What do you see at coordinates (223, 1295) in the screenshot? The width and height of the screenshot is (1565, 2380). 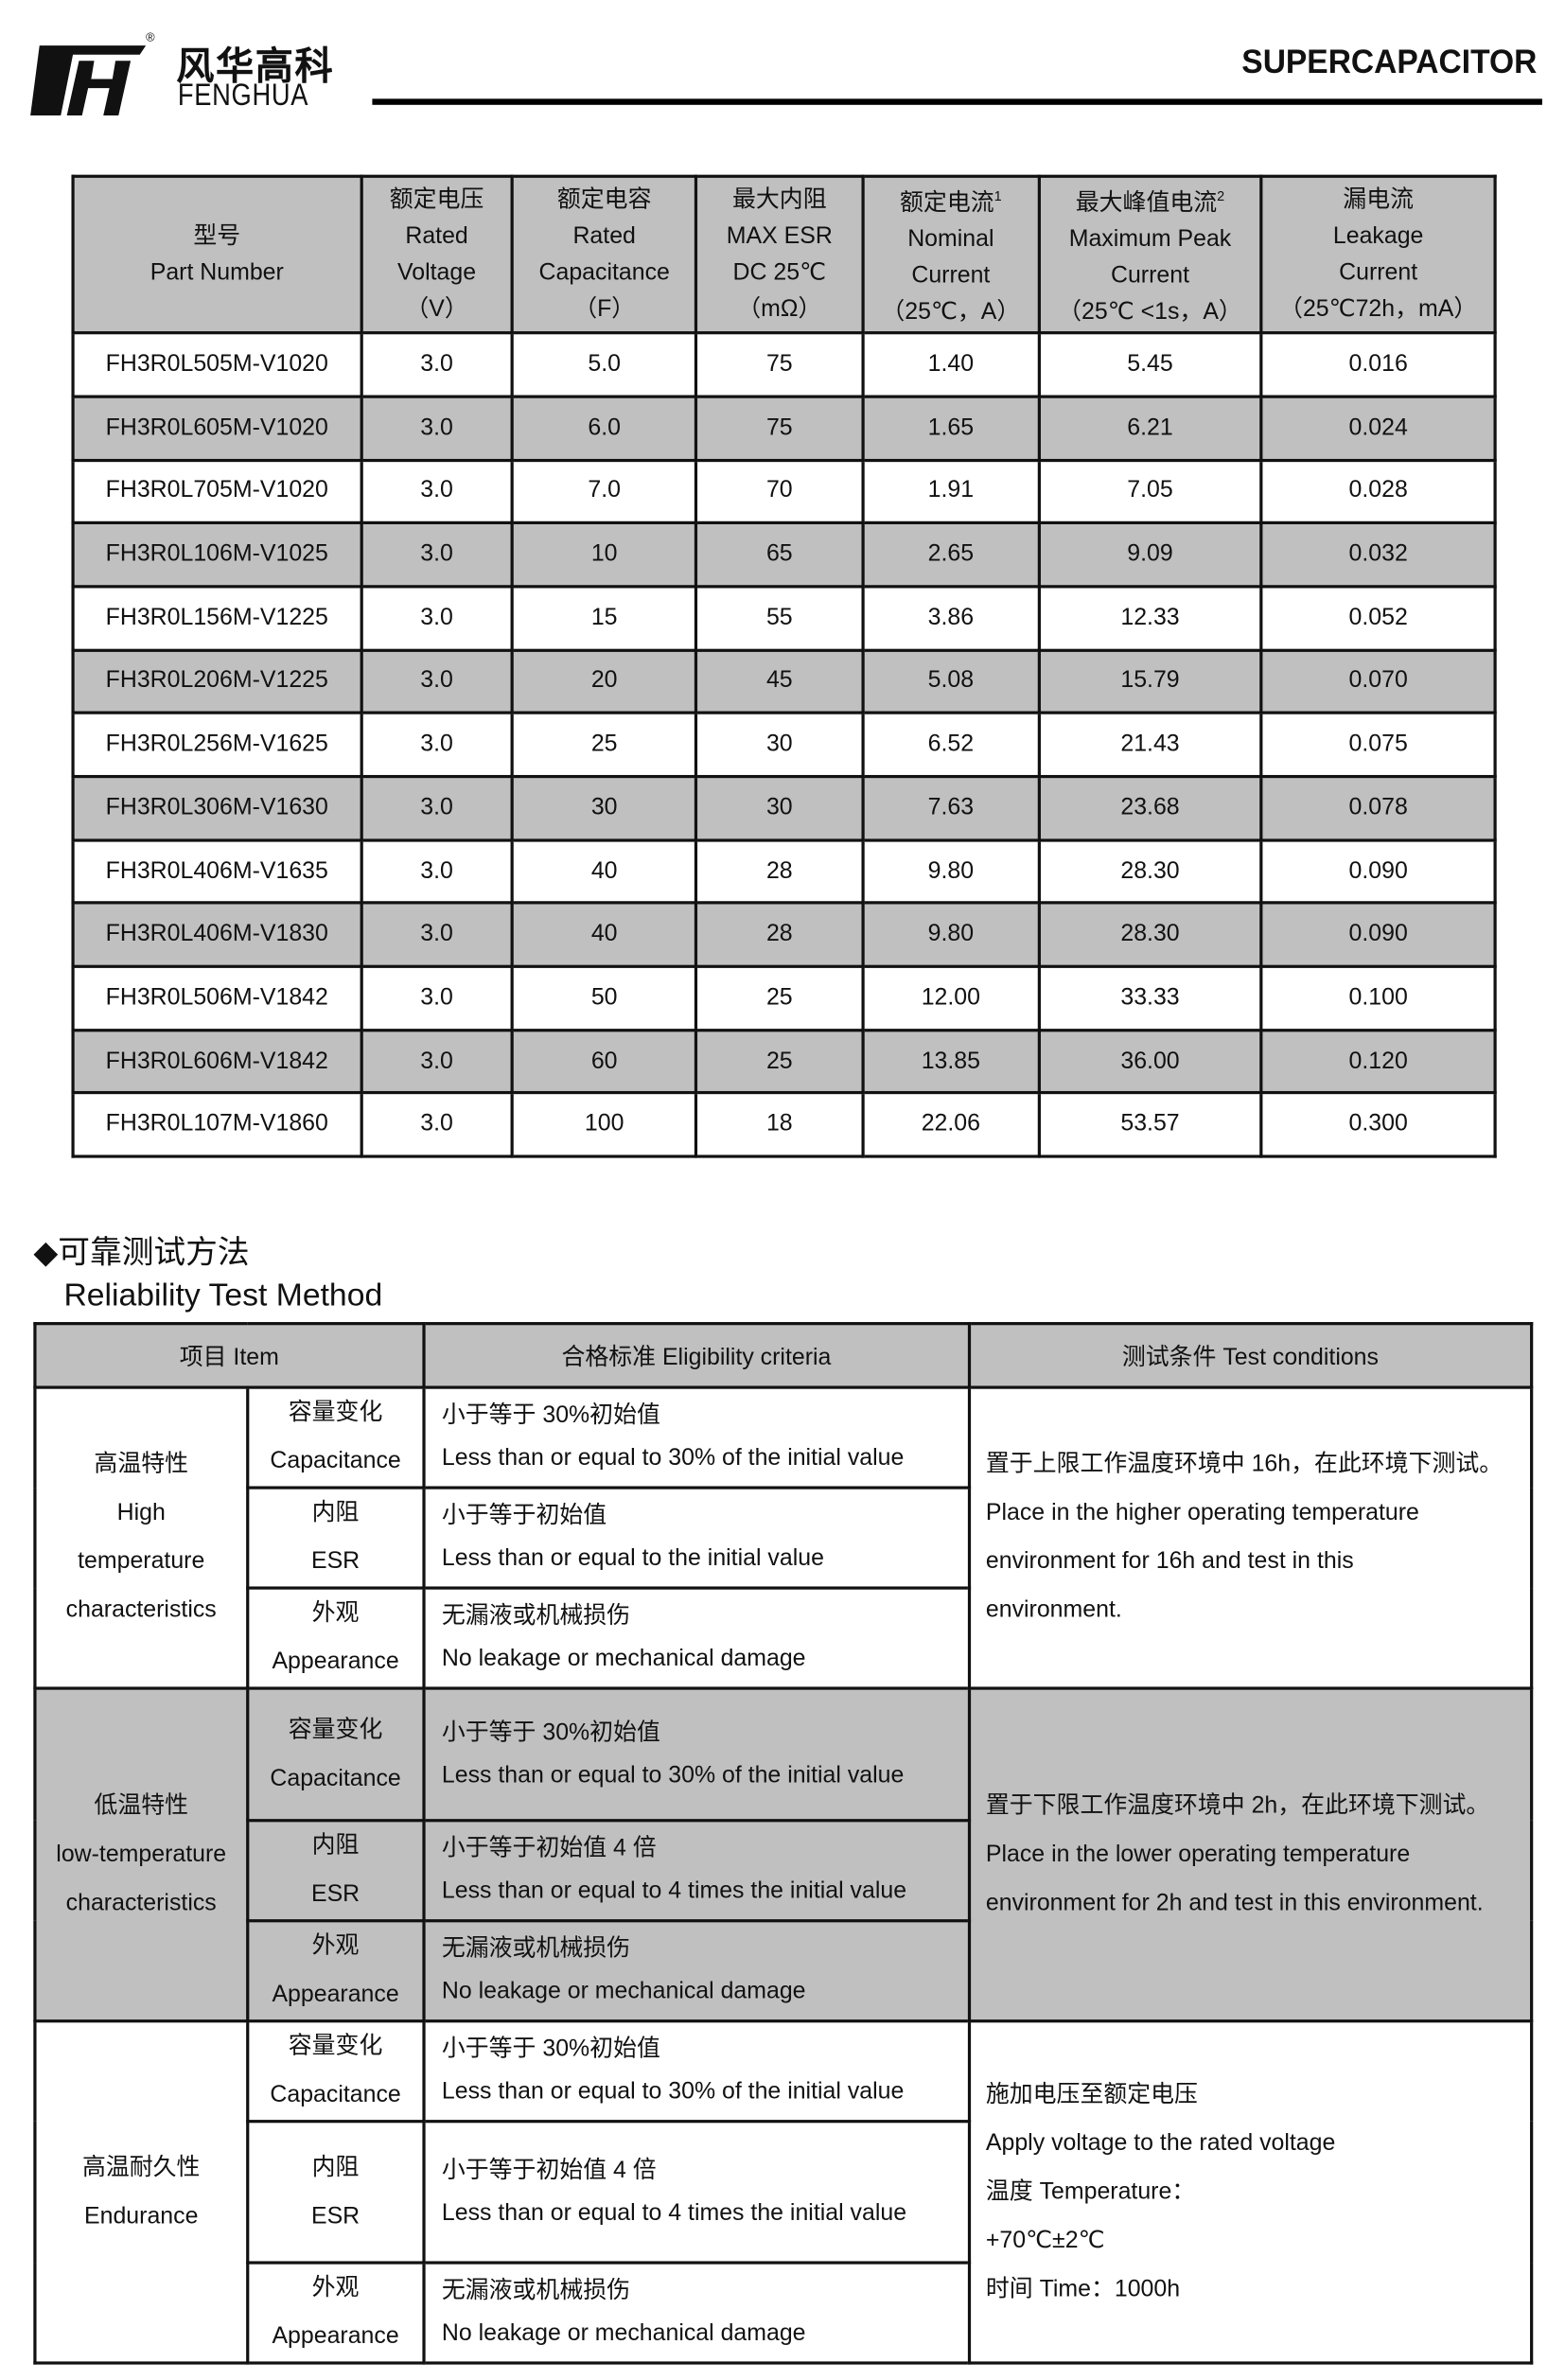 I see `section-title-en: Reliability Test Method` at bounding box center [223, 1295].